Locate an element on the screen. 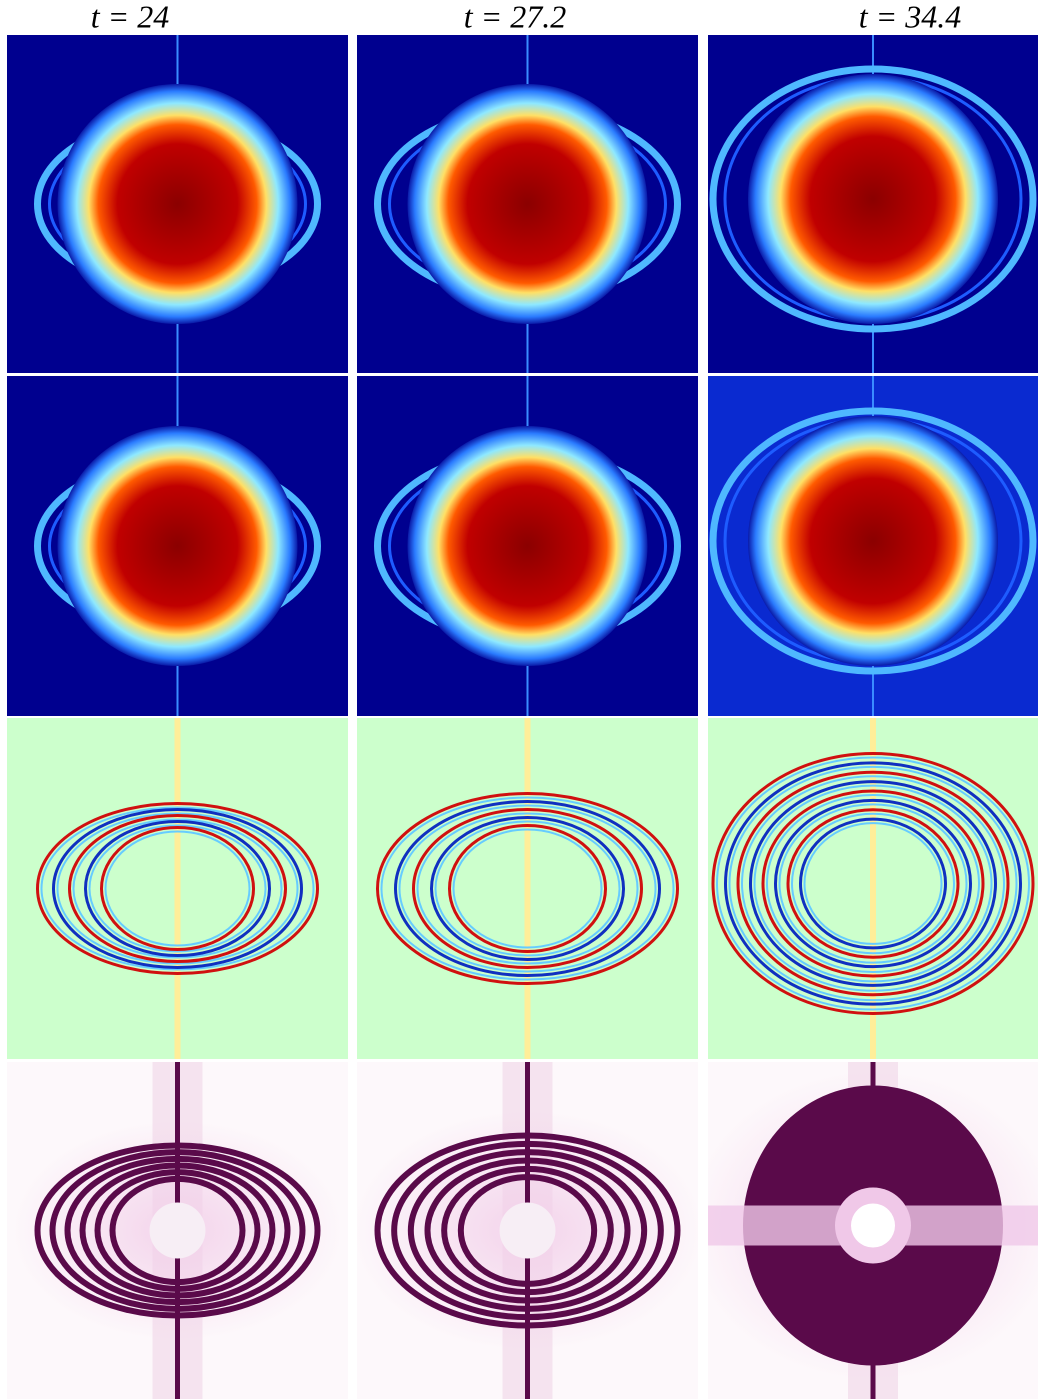  column-title: t = 24 is located at coordinates (130, 17).